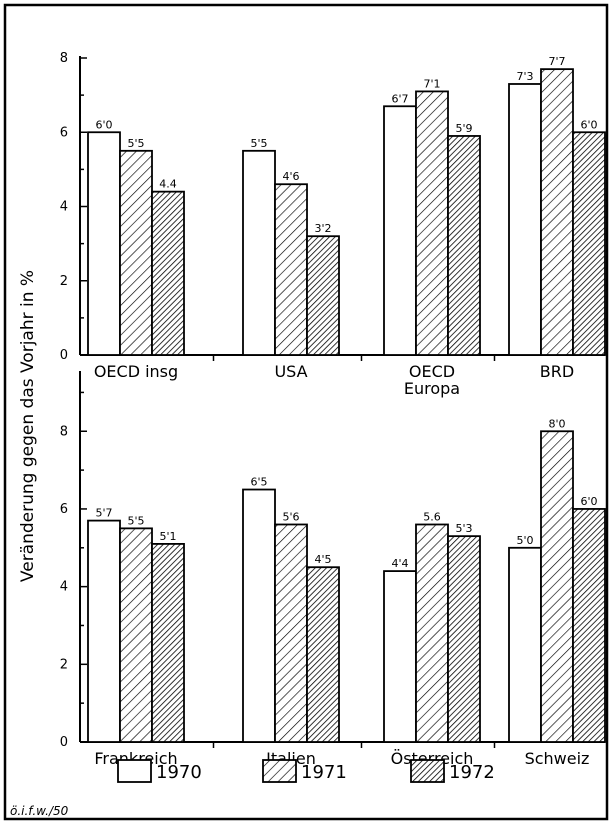 The height and width of the screenshot is (824, 612). I want to click on data-label: 5.6, so click(432, 516).